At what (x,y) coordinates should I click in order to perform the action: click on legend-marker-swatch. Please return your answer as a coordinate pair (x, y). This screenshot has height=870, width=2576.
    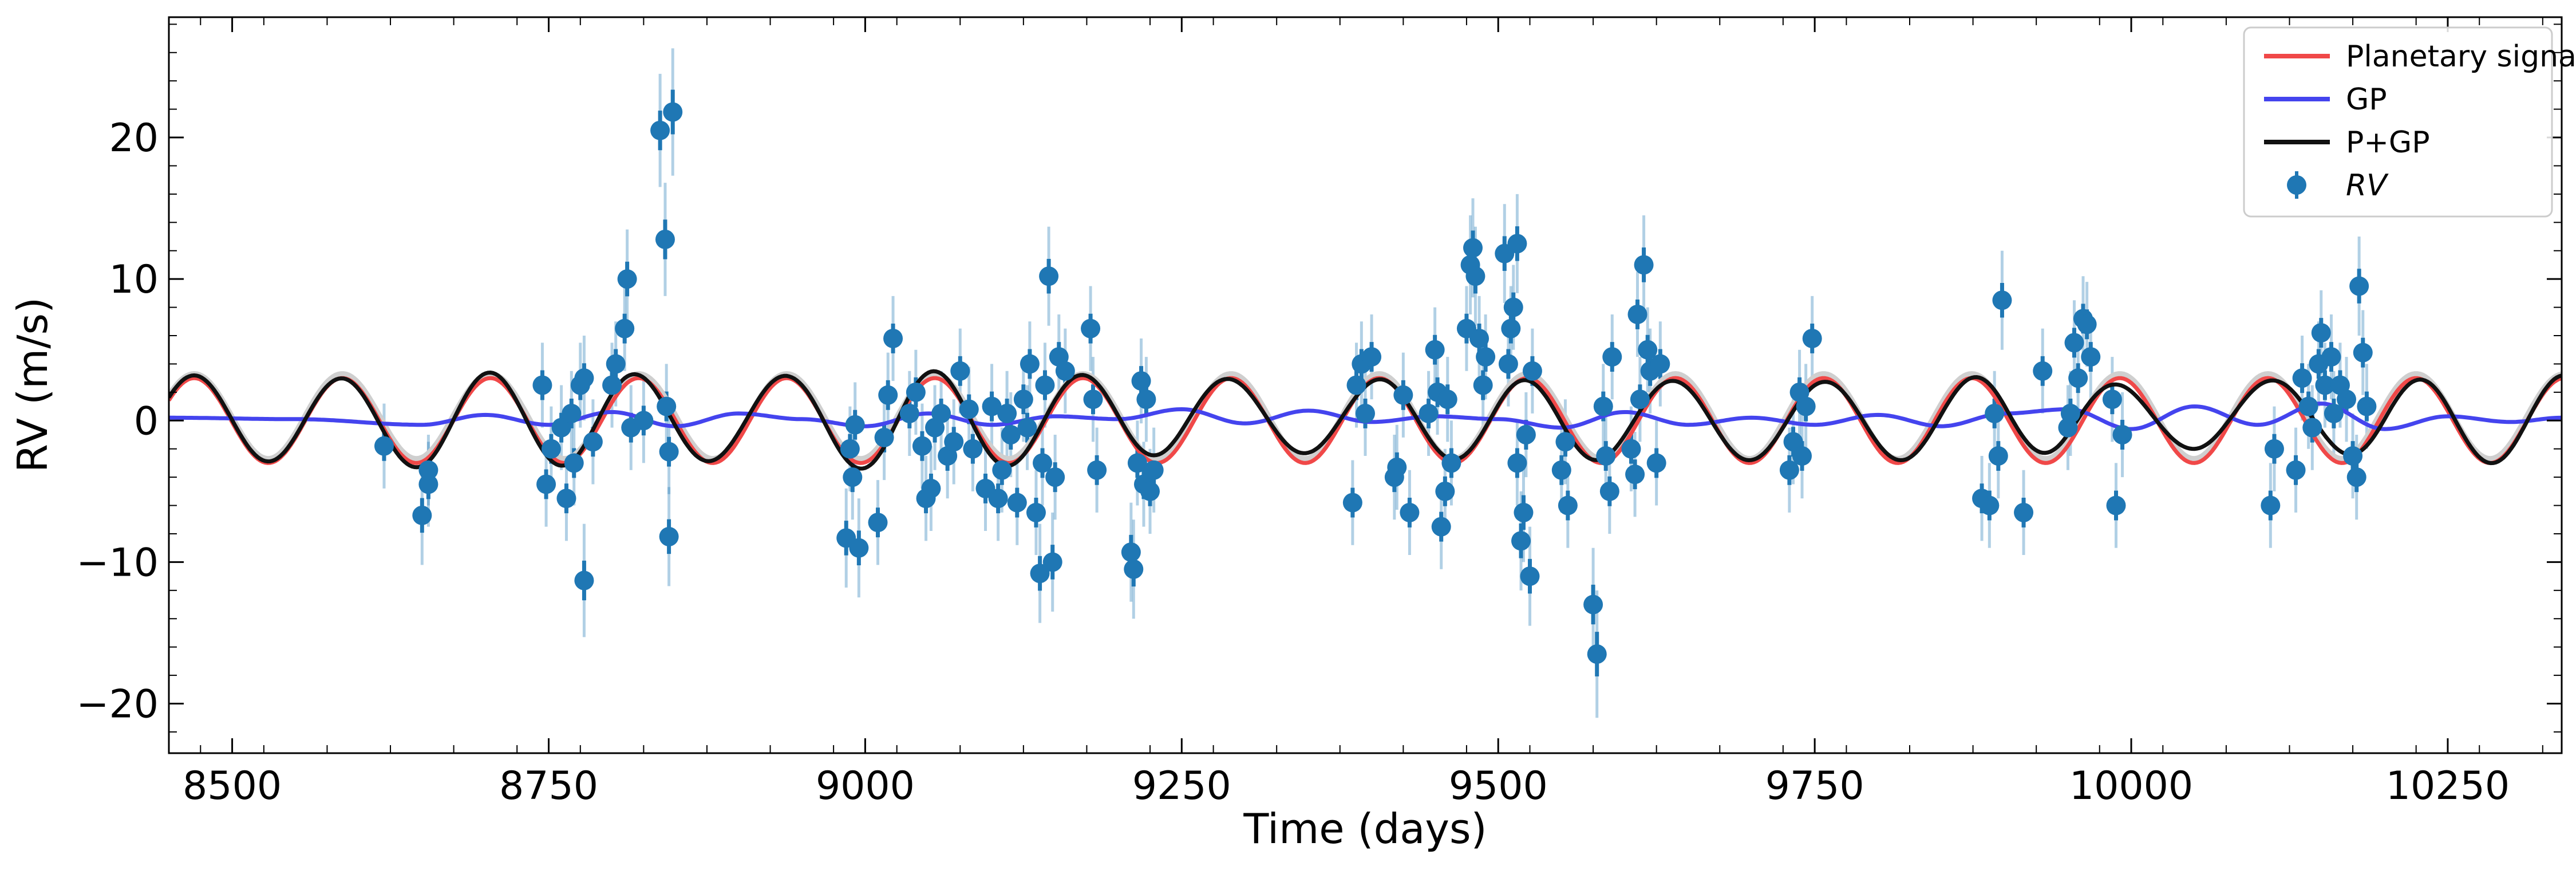
    Looking at the image, I should click on (2296, 185).